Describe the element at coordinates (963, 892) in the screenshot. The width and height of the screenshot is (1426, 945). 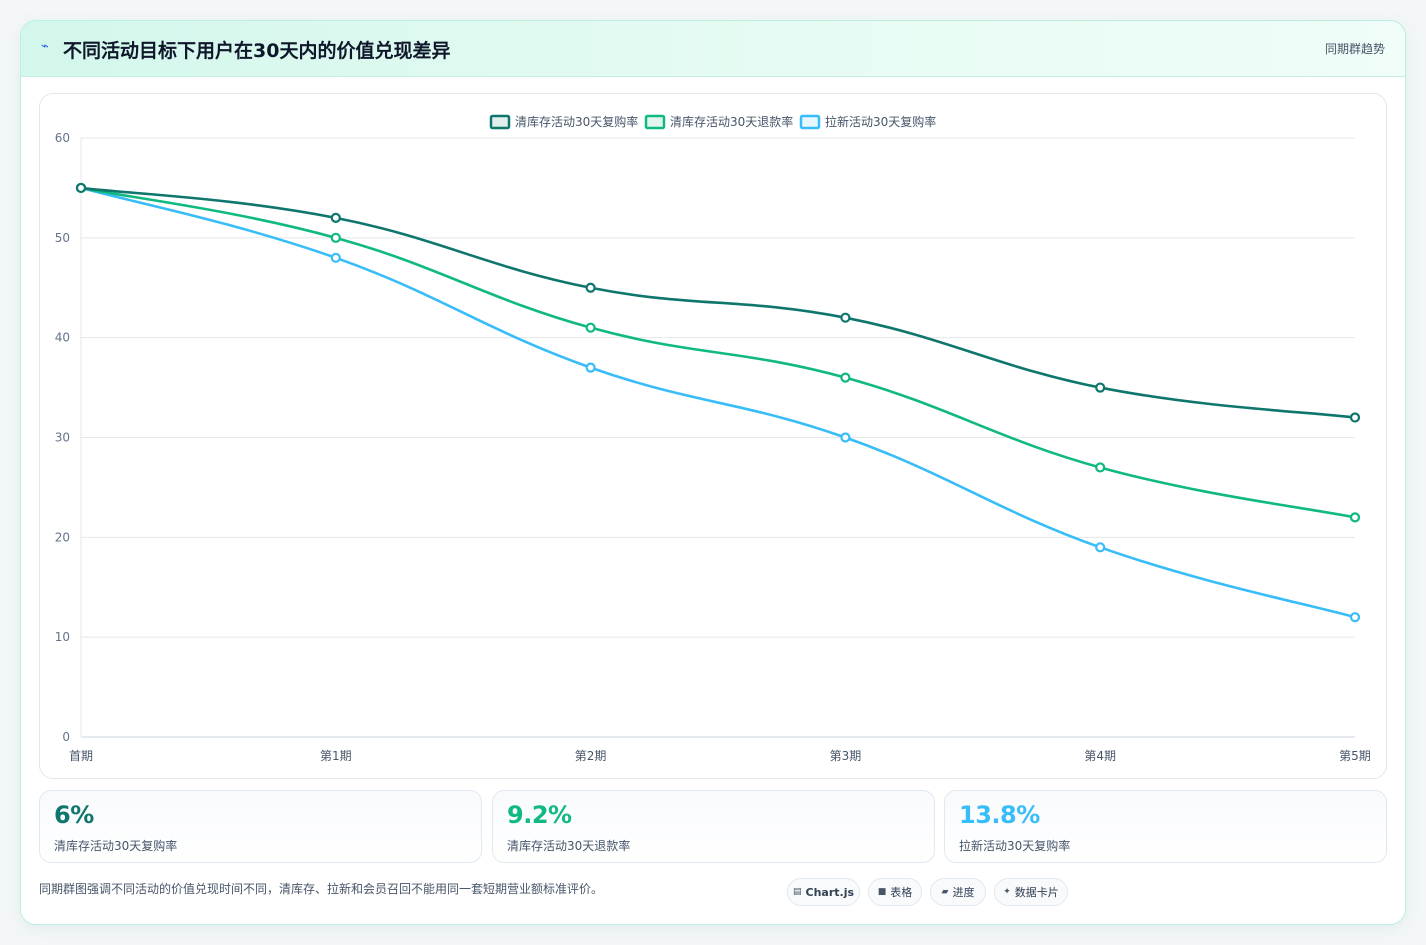
I see `pill-label: 进度` at that location.